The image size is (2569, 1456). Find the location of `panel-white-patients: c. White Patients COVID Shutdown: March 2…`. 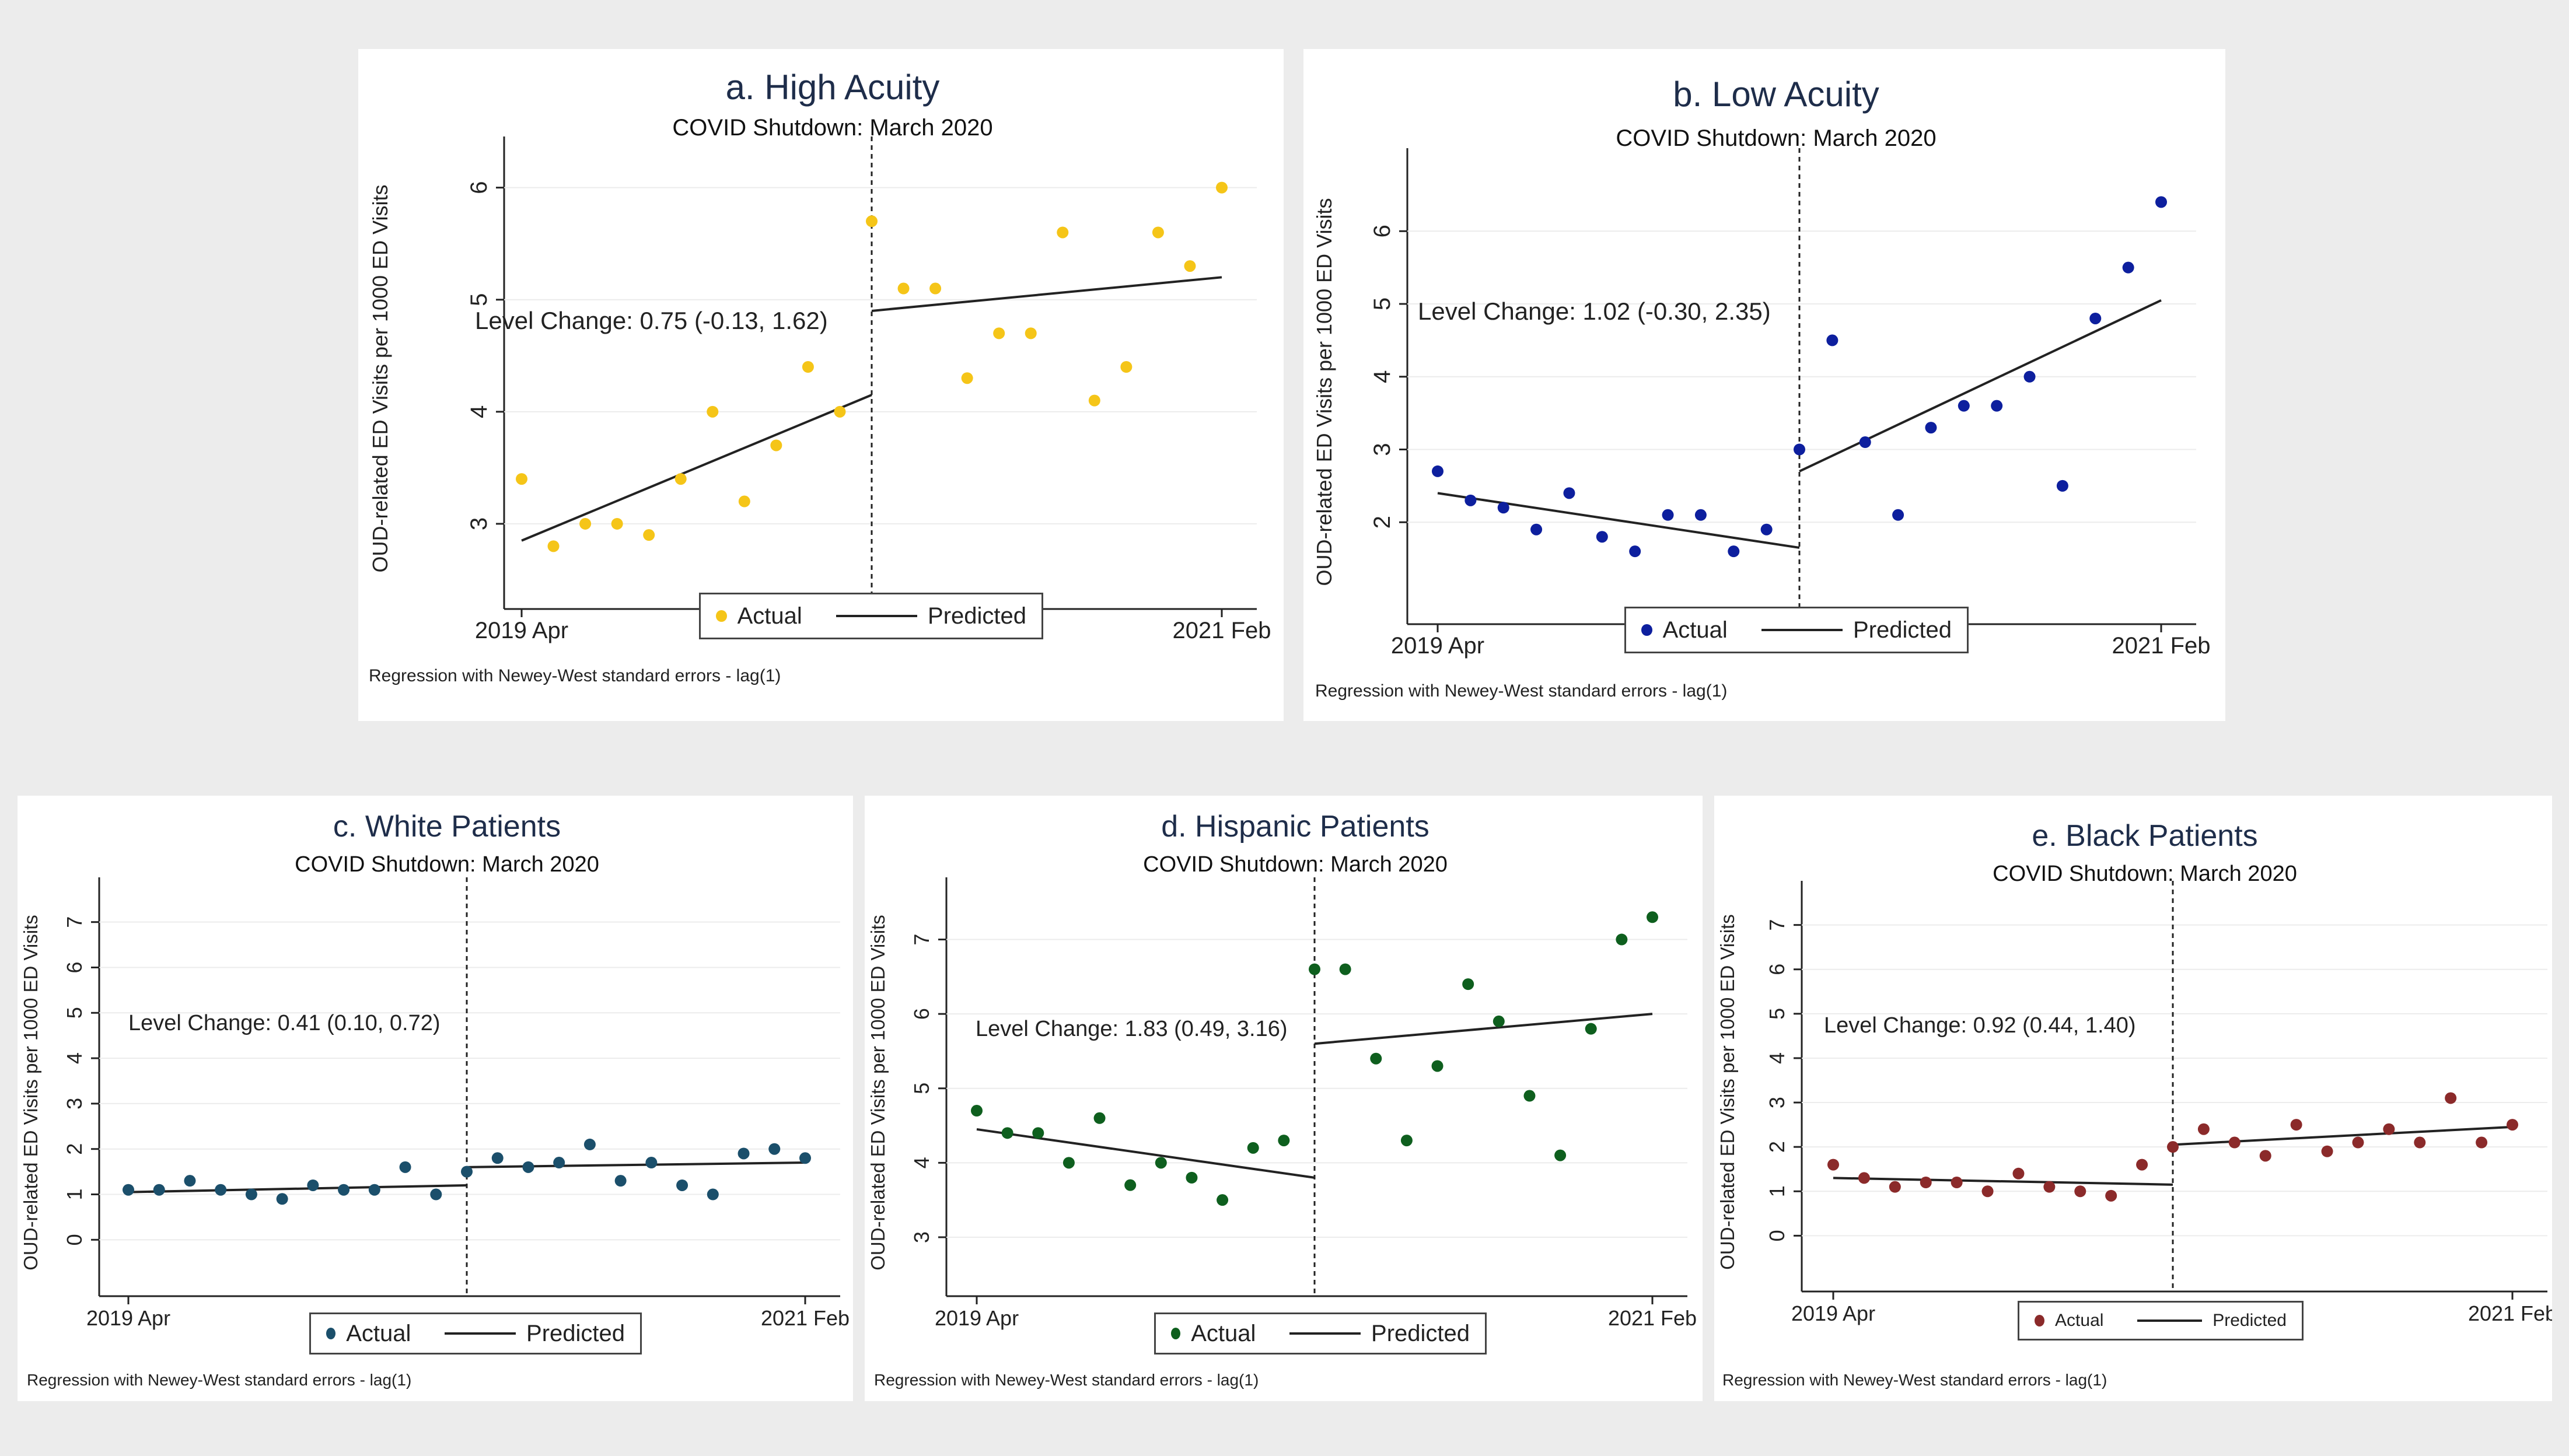

panel-white-patients: c. White Patients COVID Shutdown: March 2… is located at coordinates (436, 1098).